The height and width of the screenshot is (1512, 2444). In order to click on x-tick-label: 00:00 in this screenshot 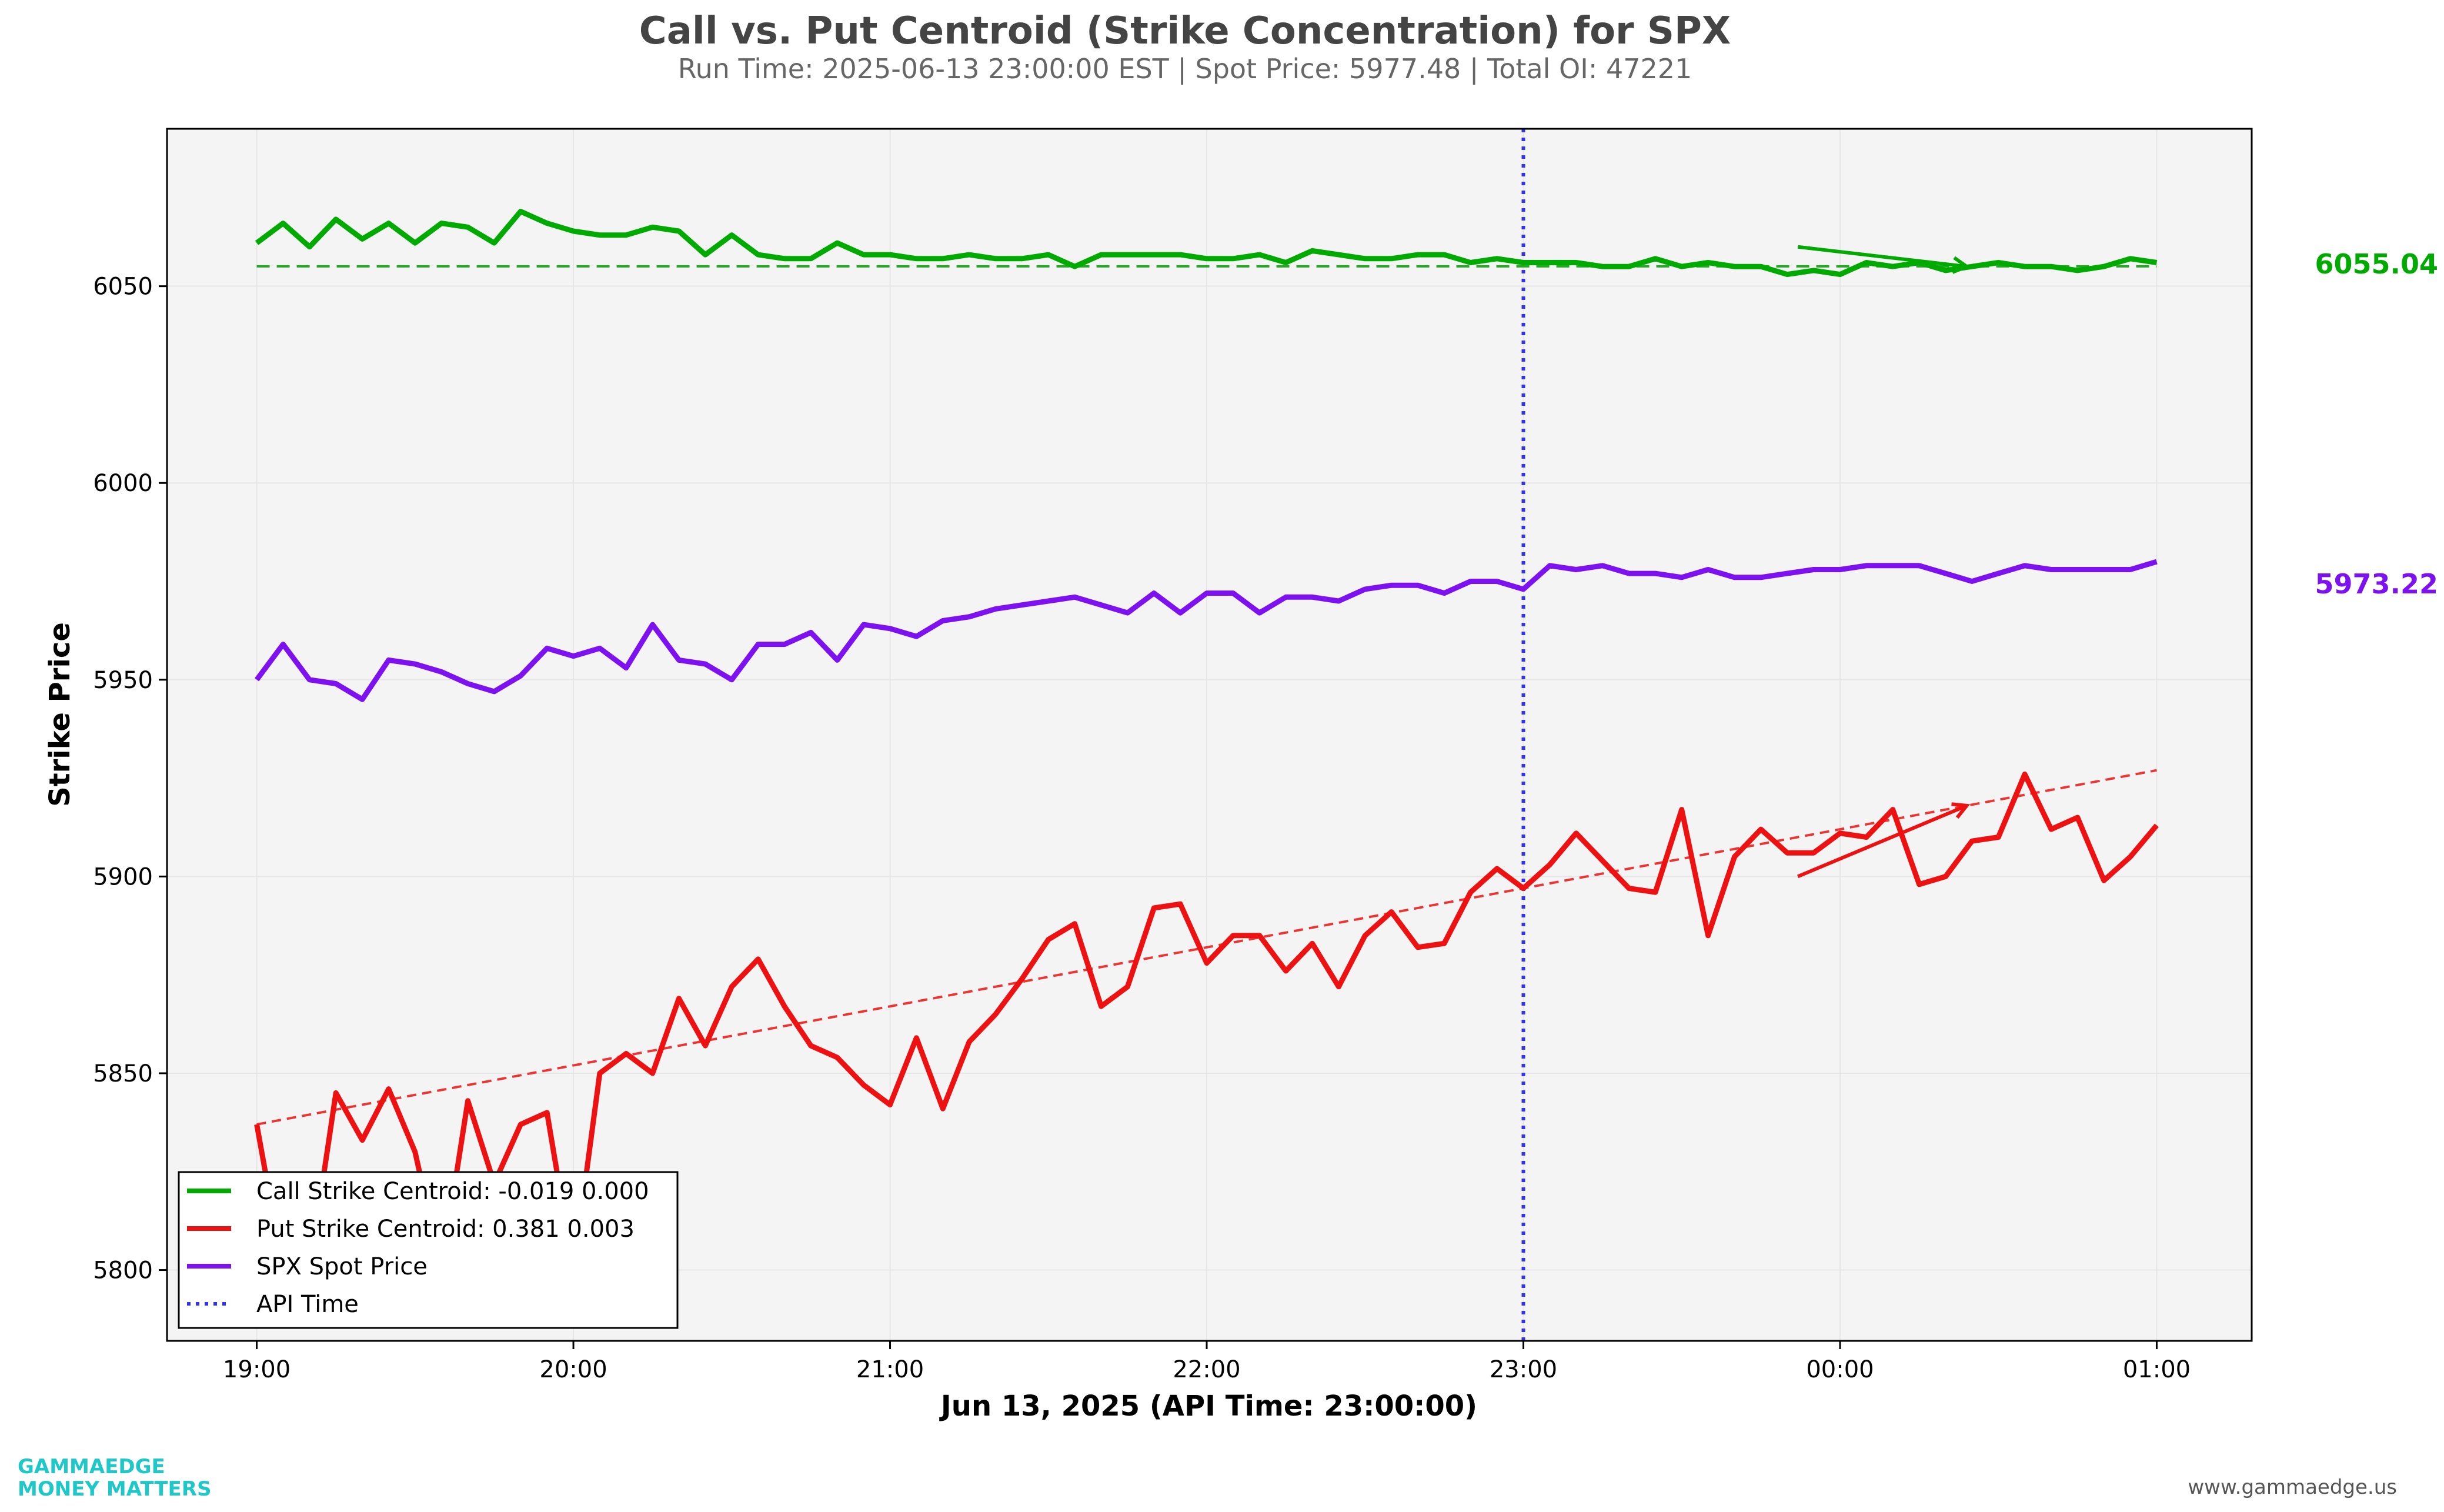, I will do `click(1840, 1369)`.